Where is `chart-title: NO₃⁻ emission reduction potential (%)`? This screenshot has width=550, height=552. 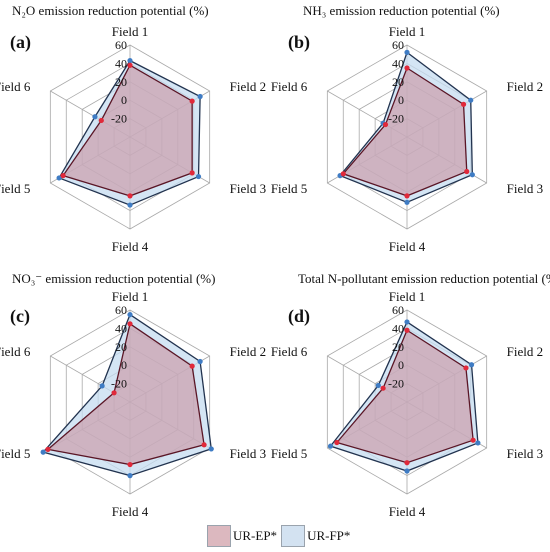 chart-title: NO₃⁻ emission reduction potential (%) is located at coordinates (113, 278).